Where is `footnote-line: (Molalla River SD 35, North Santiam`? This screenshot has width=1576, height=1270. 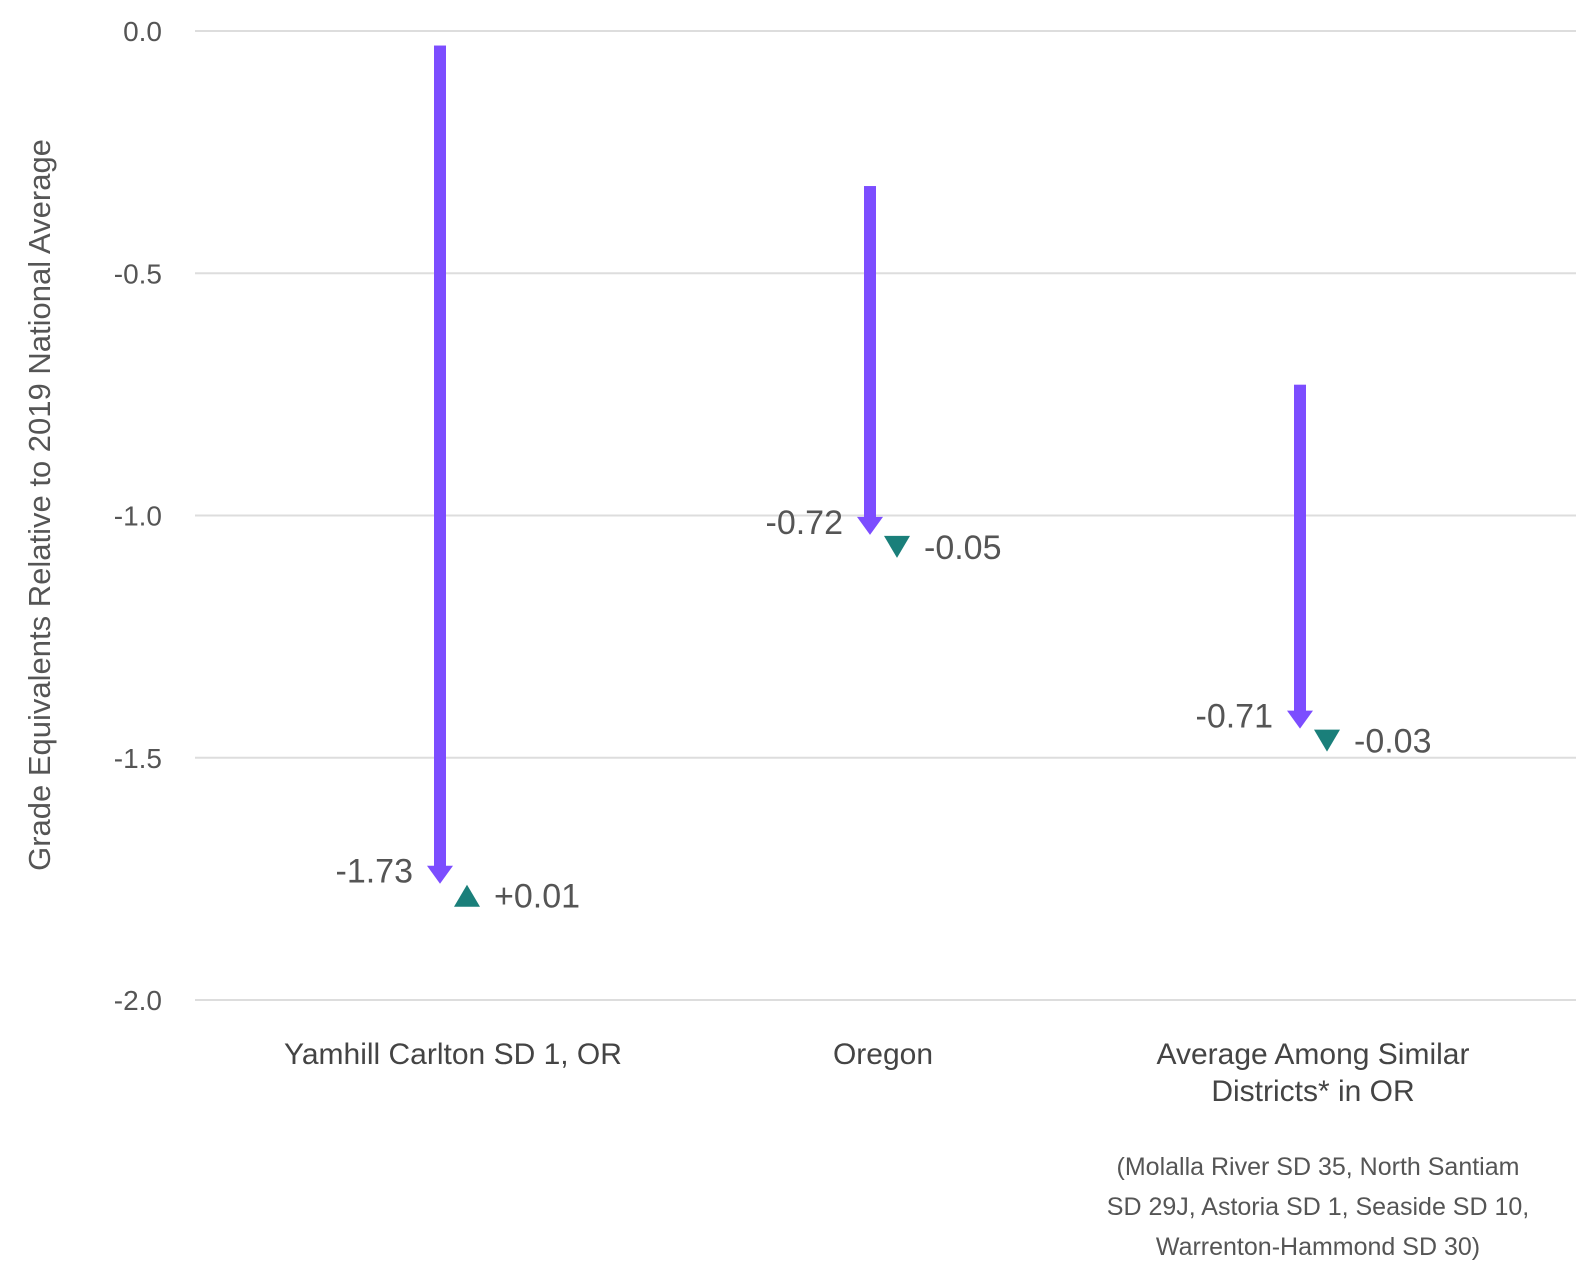 footnote-line: (Molalla River SD 35, North Santiam is located at coordinates (1318, 1167).